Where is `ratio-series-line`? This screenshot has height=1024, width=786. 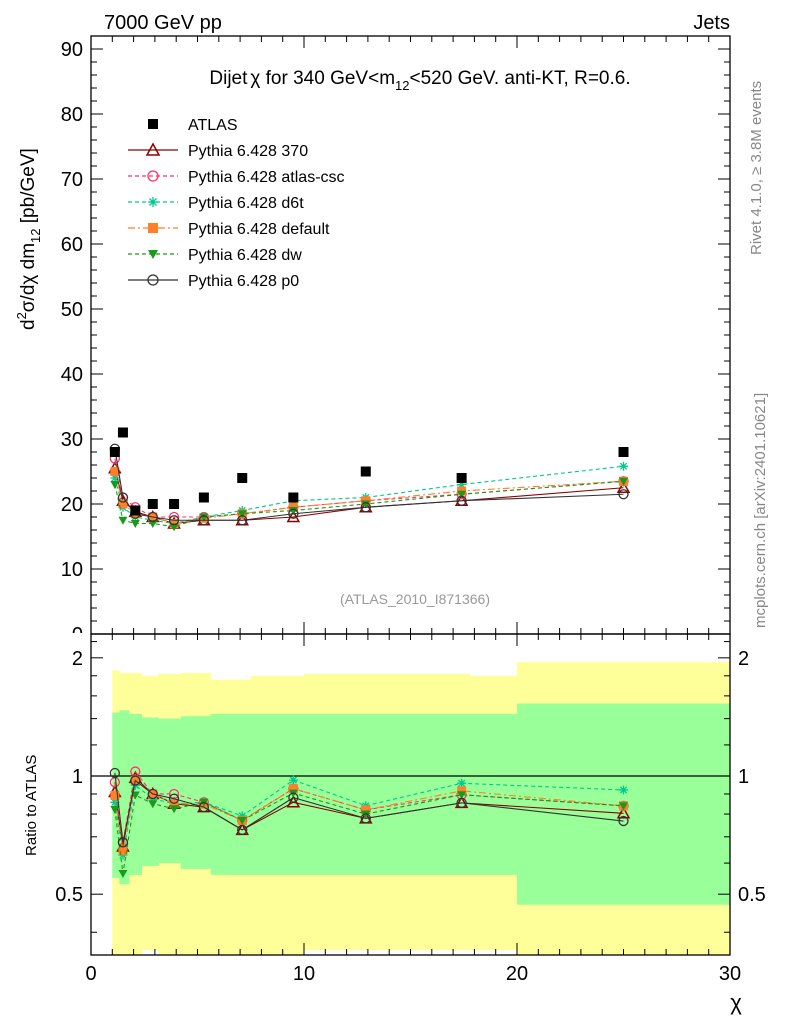
ratio-series-line is located at coordinates (369, 807).